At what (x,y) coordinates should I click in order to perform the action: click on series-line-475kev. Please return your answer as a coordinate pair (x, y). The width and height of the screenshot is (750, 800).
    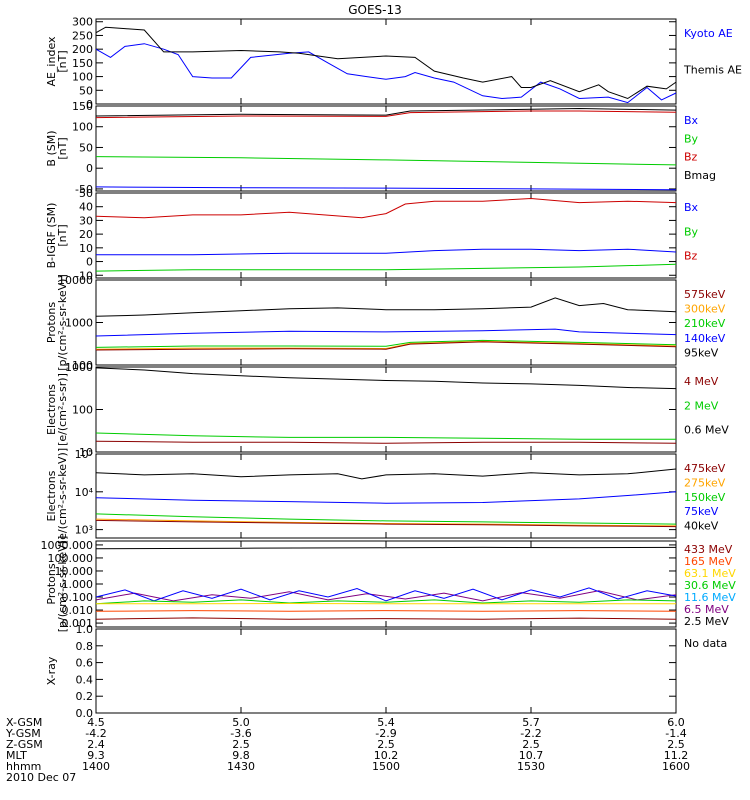
    Looking at the image, I should click on (386, 523).